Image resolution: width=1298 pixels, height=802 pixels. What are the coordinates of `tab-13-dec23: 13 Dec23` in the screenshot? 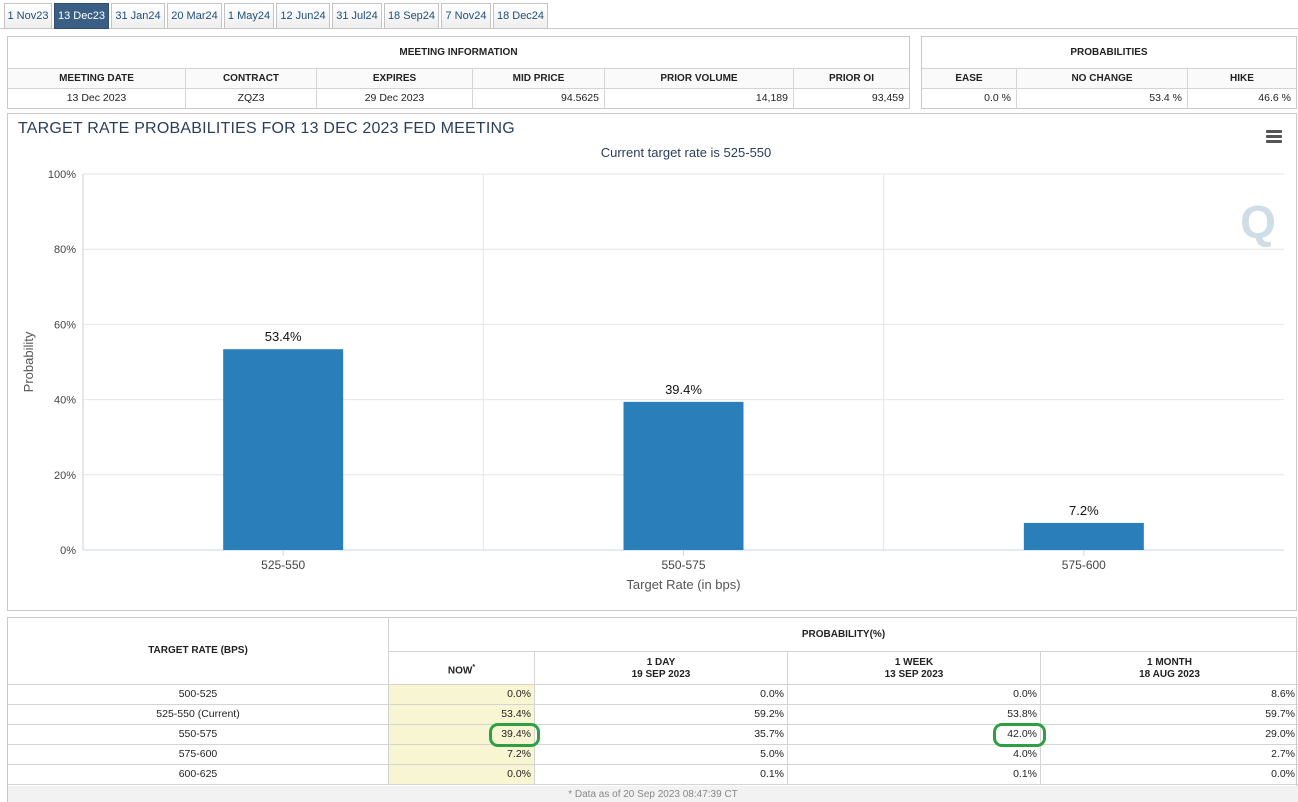 It's located at (81, 16).